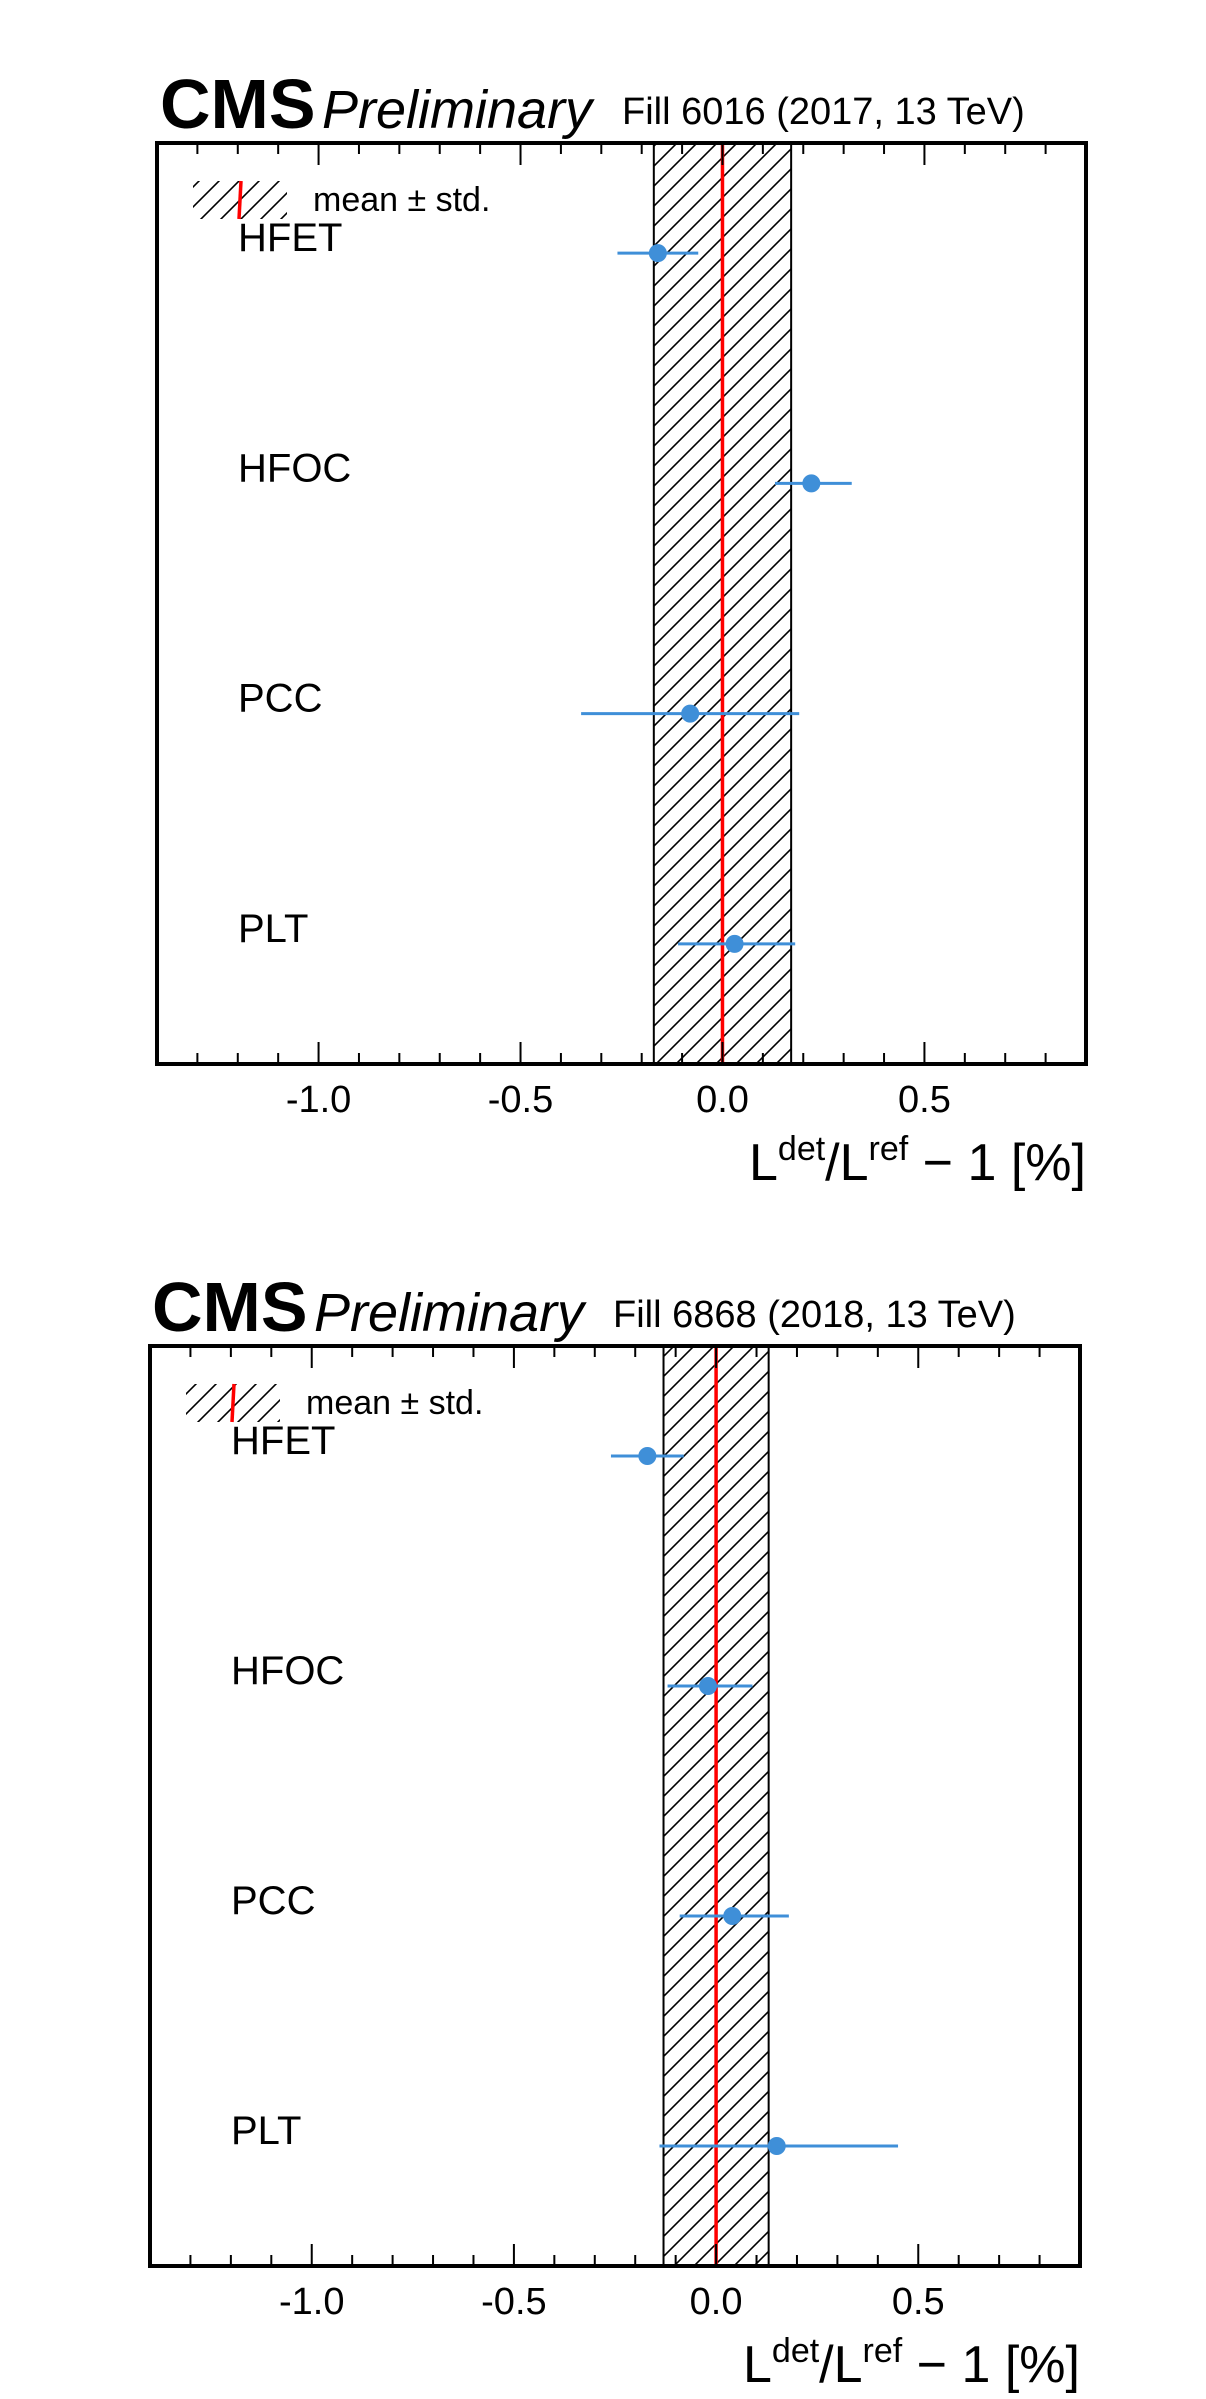 The image size is (1206, 2399). I want to click on fill-label: Fill 6016 (2017, 13 TeV), so click(823, 112).